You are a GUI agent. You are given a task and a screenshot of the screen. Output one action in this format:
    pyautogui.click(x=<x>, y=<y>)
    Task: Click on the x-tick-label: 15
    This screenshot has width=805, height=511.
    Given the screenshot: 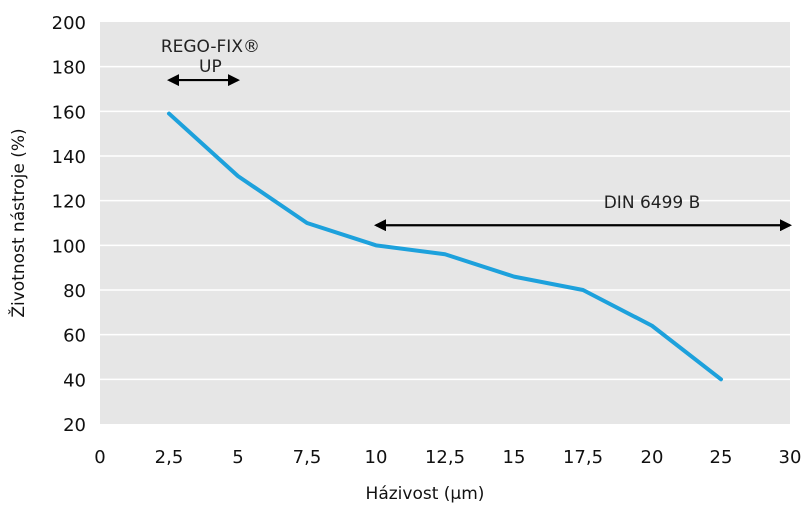 What is the action you would take?
    pyautogui.click(x=514, y=457)
    